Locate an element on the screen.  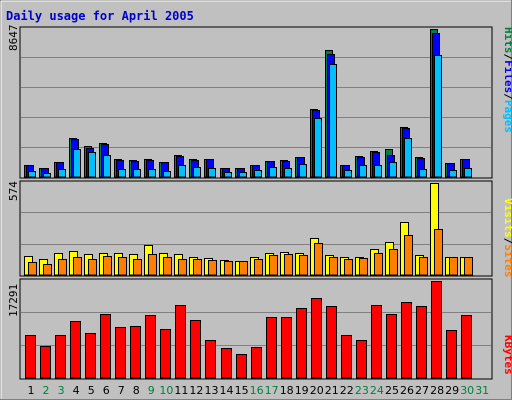
day-label: 17 is located at coordinates (272, 390).